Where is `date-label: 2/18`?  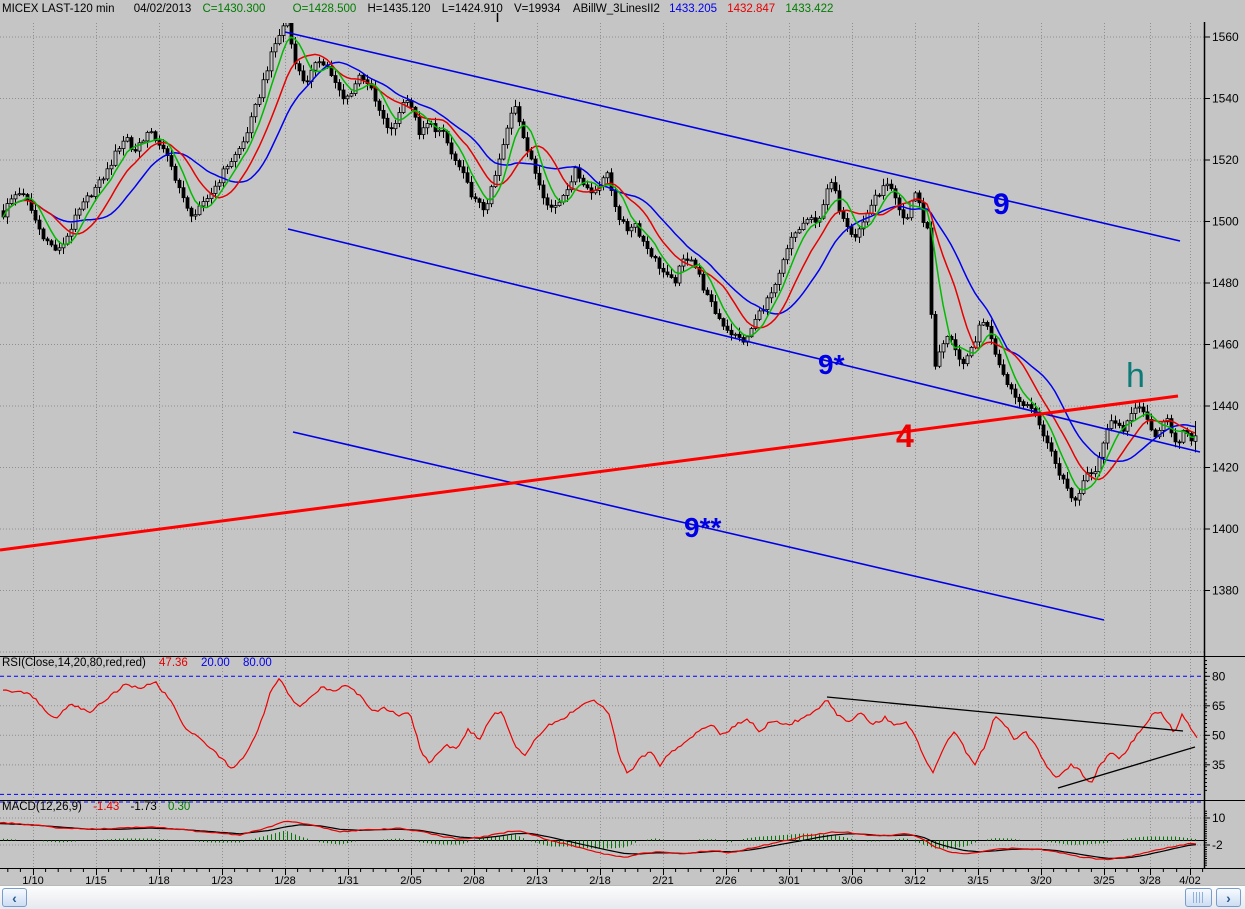 date-label: 2/18 is located at coordinates (599, 881).